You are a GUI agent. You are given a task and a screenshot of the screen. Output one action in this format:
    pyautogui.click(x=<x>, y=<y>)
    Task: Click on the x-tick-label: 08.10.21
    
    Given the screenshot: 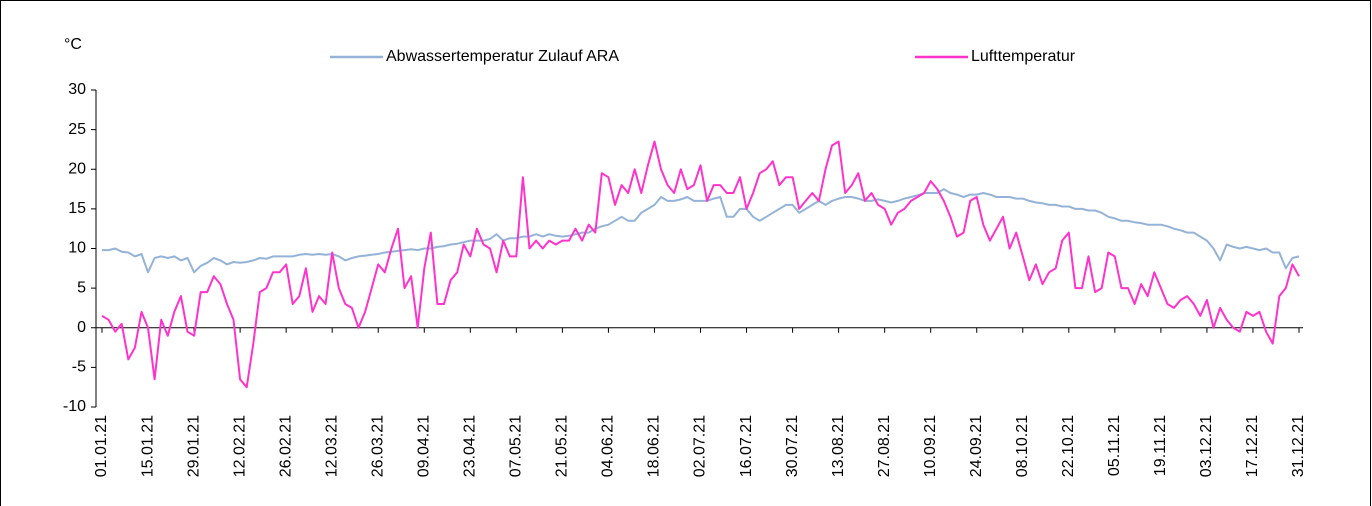 What is the action you would take?
    pyautogui.click(x=1022, y=446)
    